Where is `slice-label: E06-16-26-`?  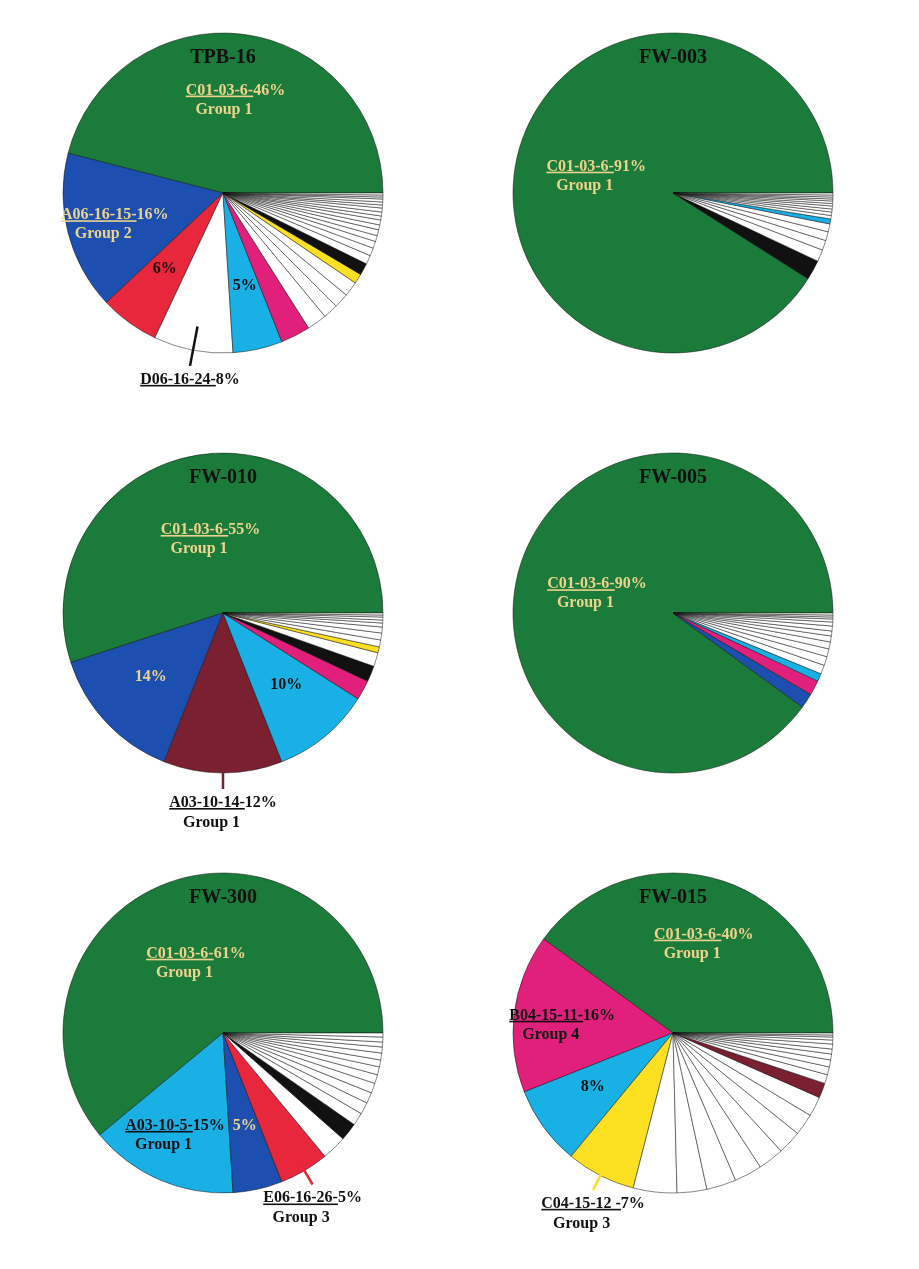 slice-label: E06-16-26- is located at coordinates (300, 1197).